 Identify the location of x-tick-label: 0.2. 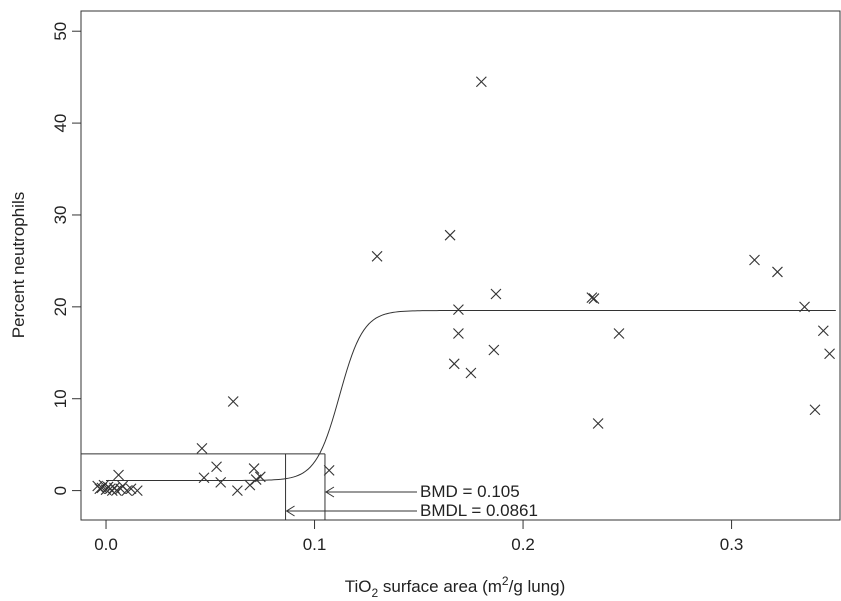
(523, 544).